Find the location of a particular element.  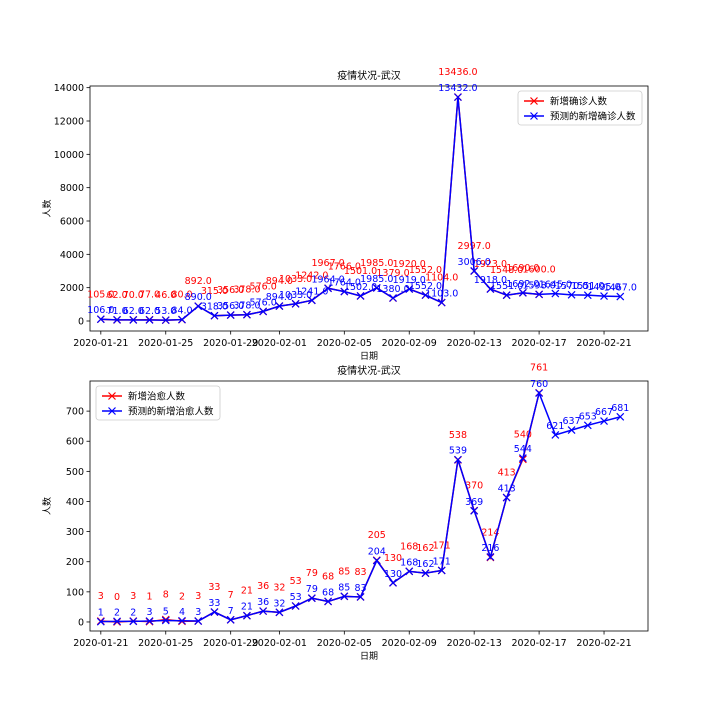

data-label: 1570.0 is located at coordinates (571, 286).